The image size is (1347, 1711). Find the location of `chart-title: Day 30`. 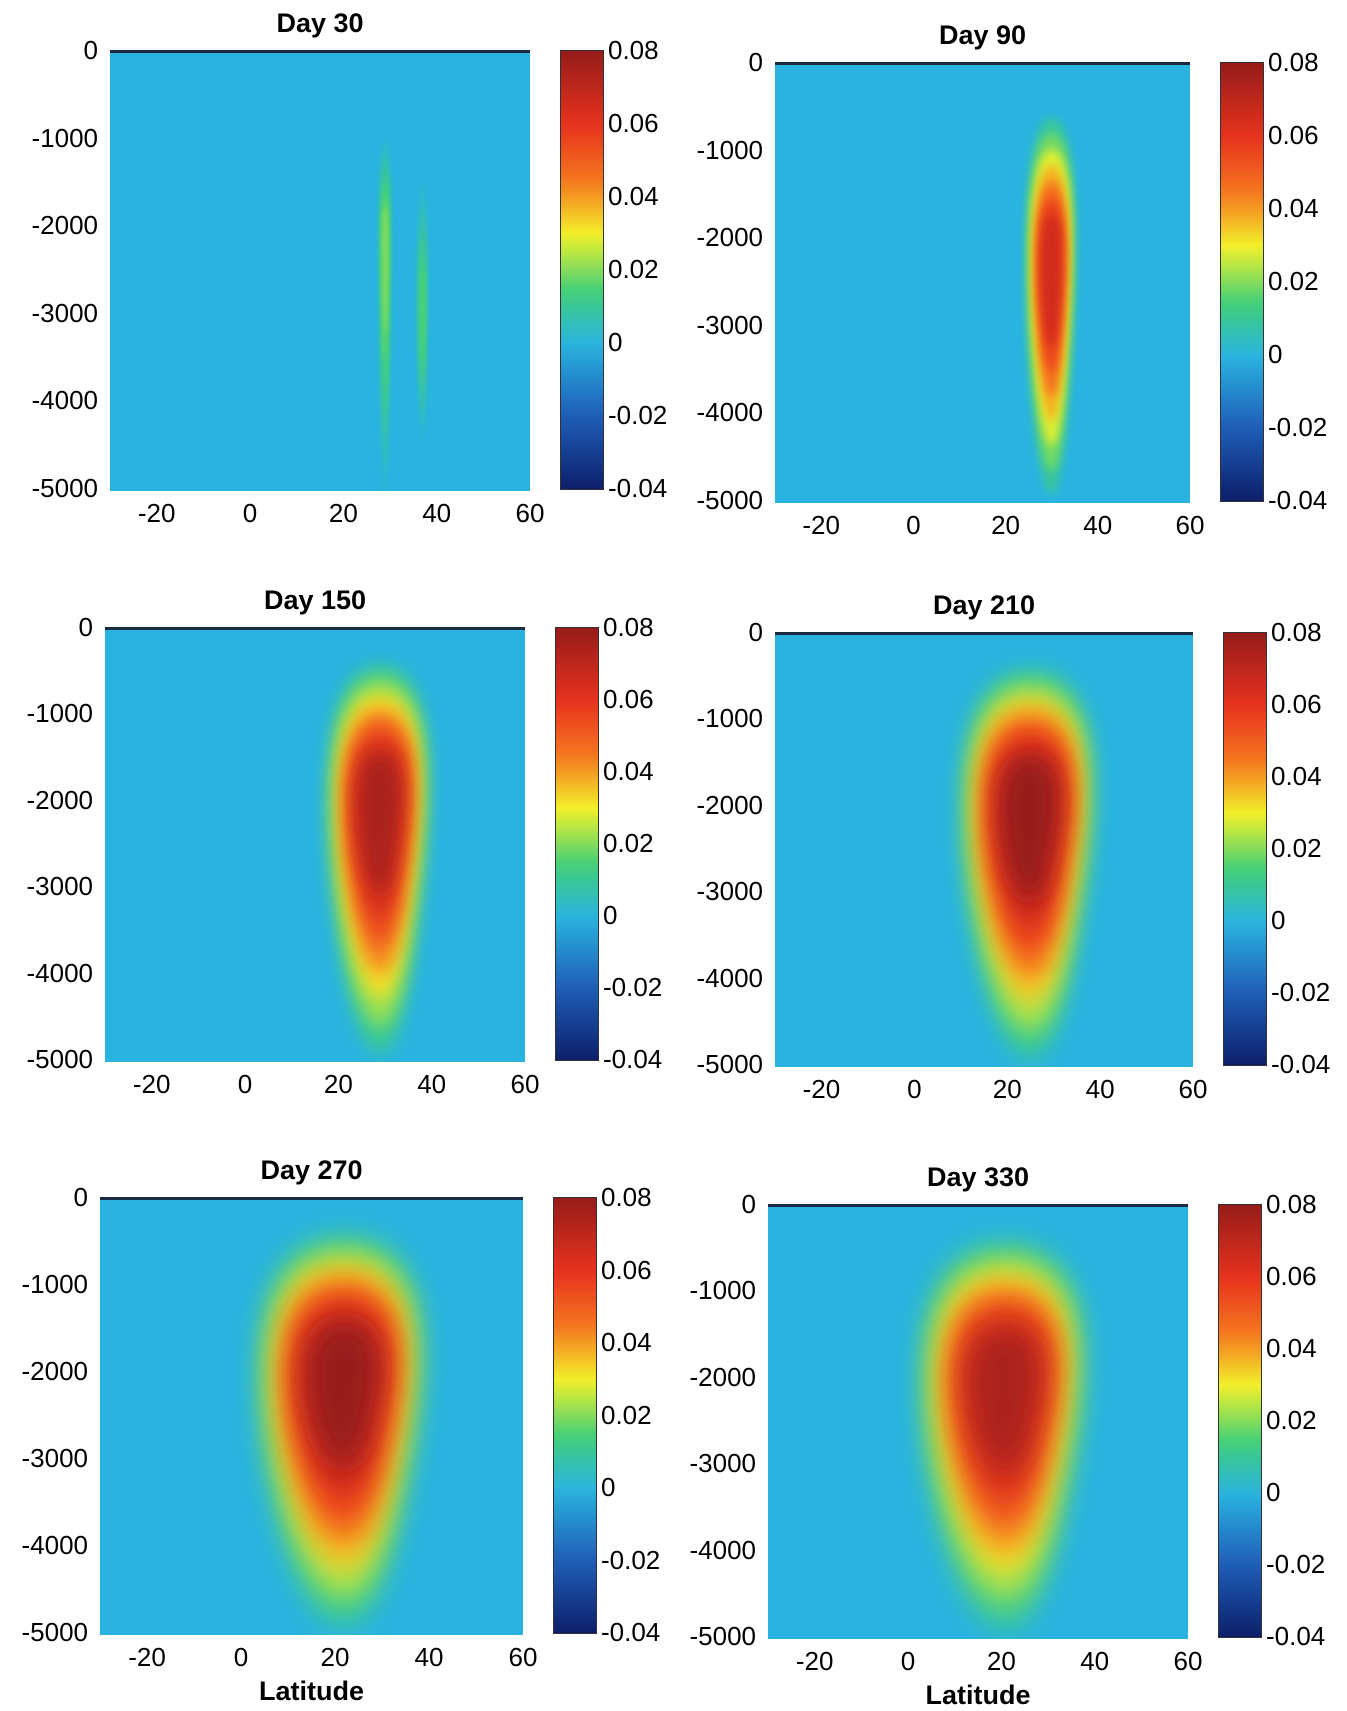

chart-title: Day 30 is located at coordinates (320, 23).